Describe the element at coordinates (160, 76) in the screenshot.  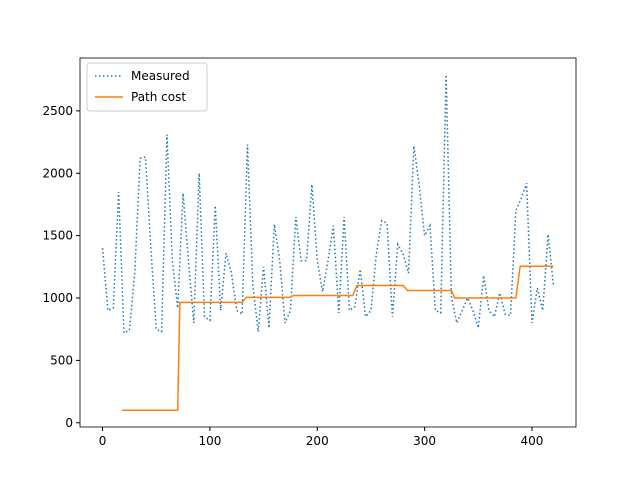
I see `legend-label: Measured` at that location.